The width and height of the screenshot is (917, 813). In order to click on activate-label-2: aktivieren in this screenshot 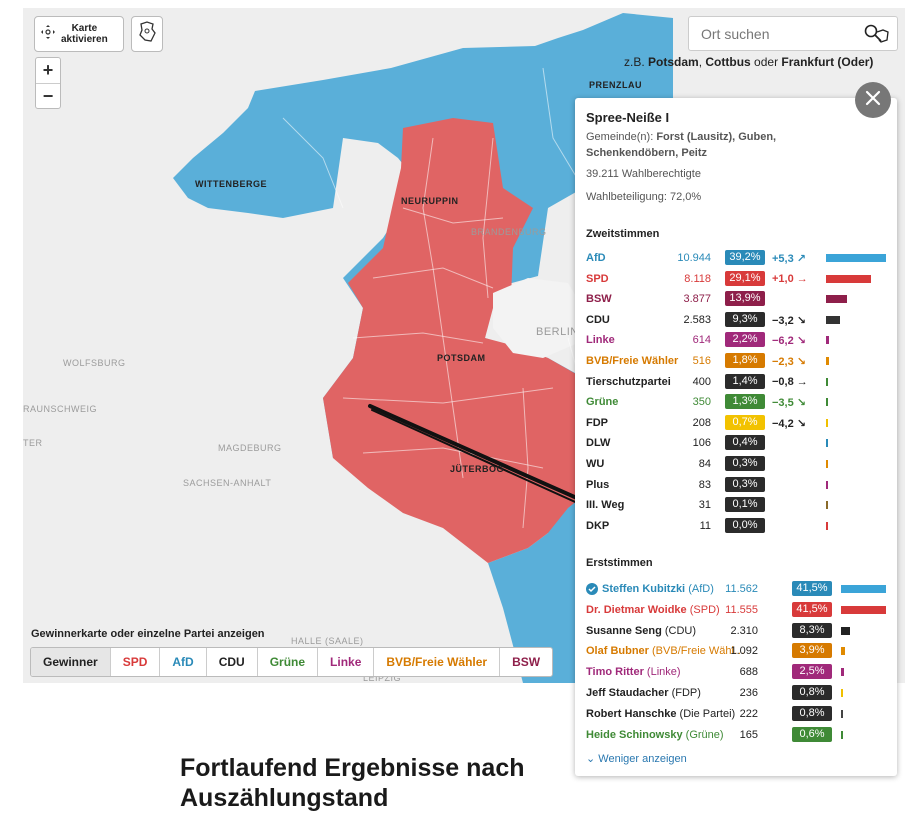, I will do `click(84, 39)`.